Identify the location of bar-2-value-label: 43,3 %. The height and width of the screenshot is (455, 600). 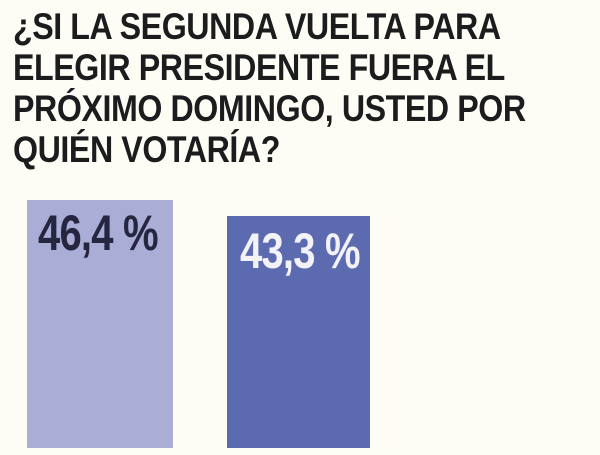
(300, 251).